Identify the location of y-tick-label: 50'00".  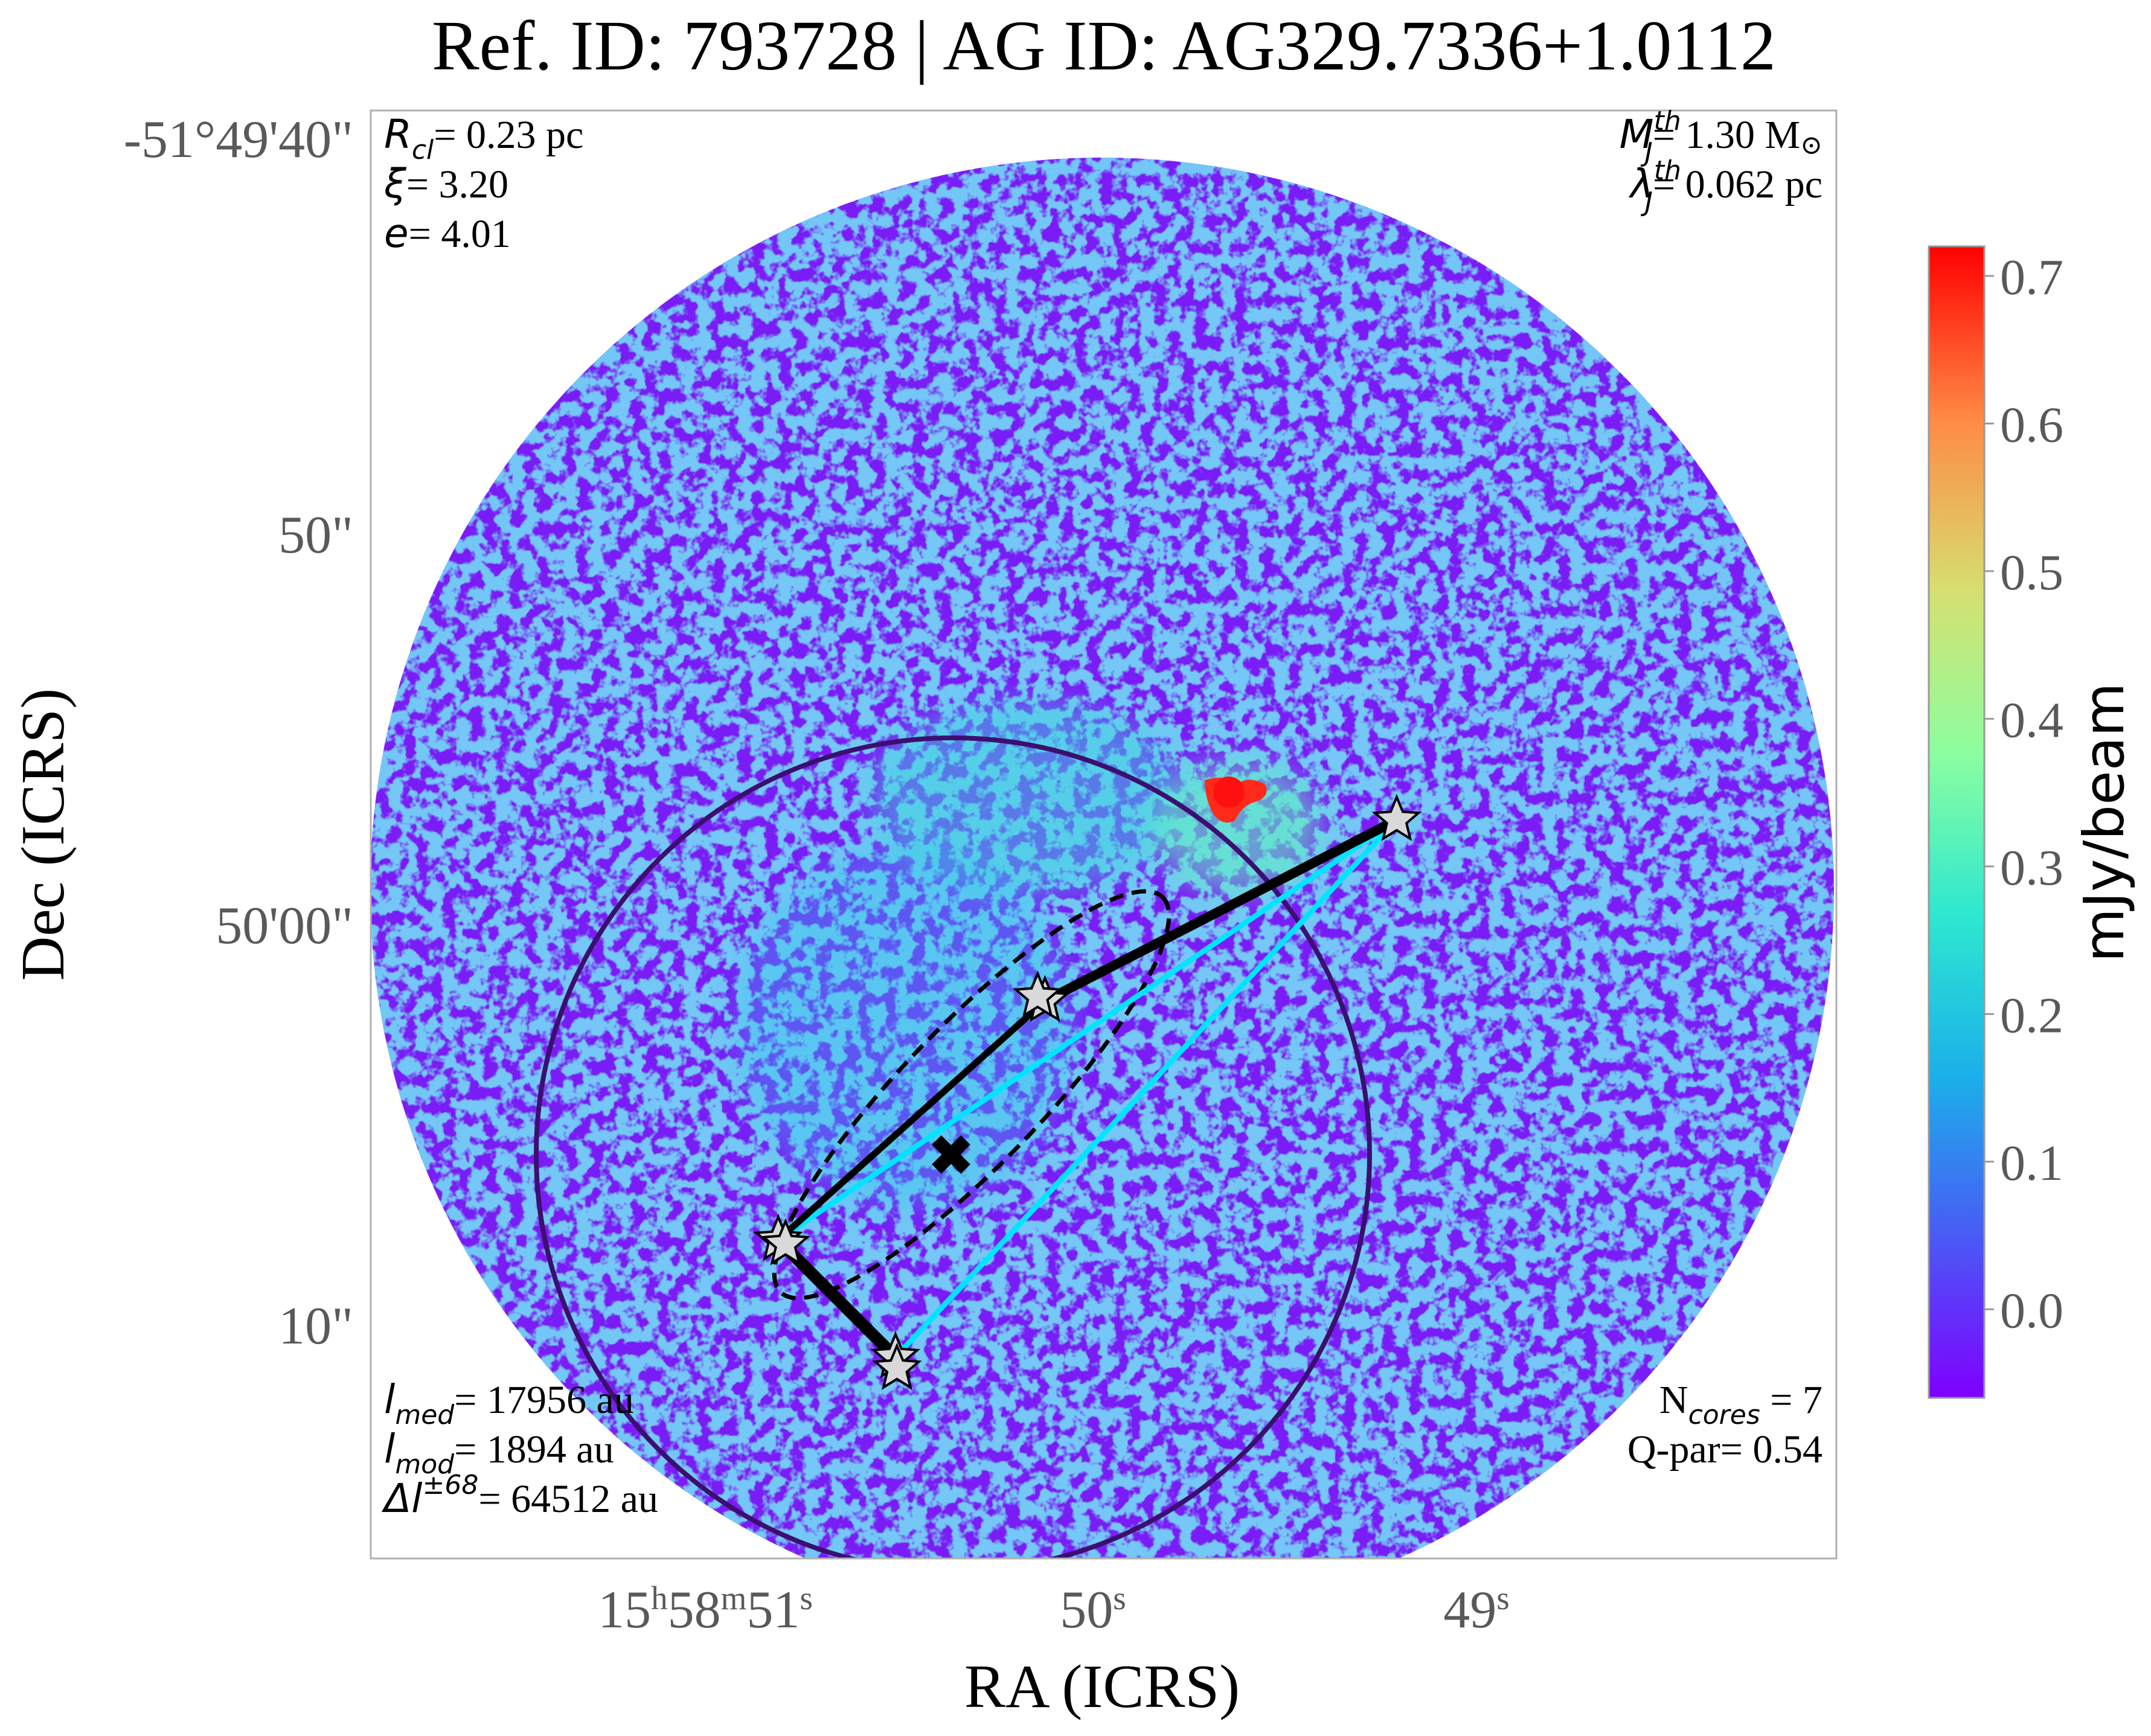
(284, 926).